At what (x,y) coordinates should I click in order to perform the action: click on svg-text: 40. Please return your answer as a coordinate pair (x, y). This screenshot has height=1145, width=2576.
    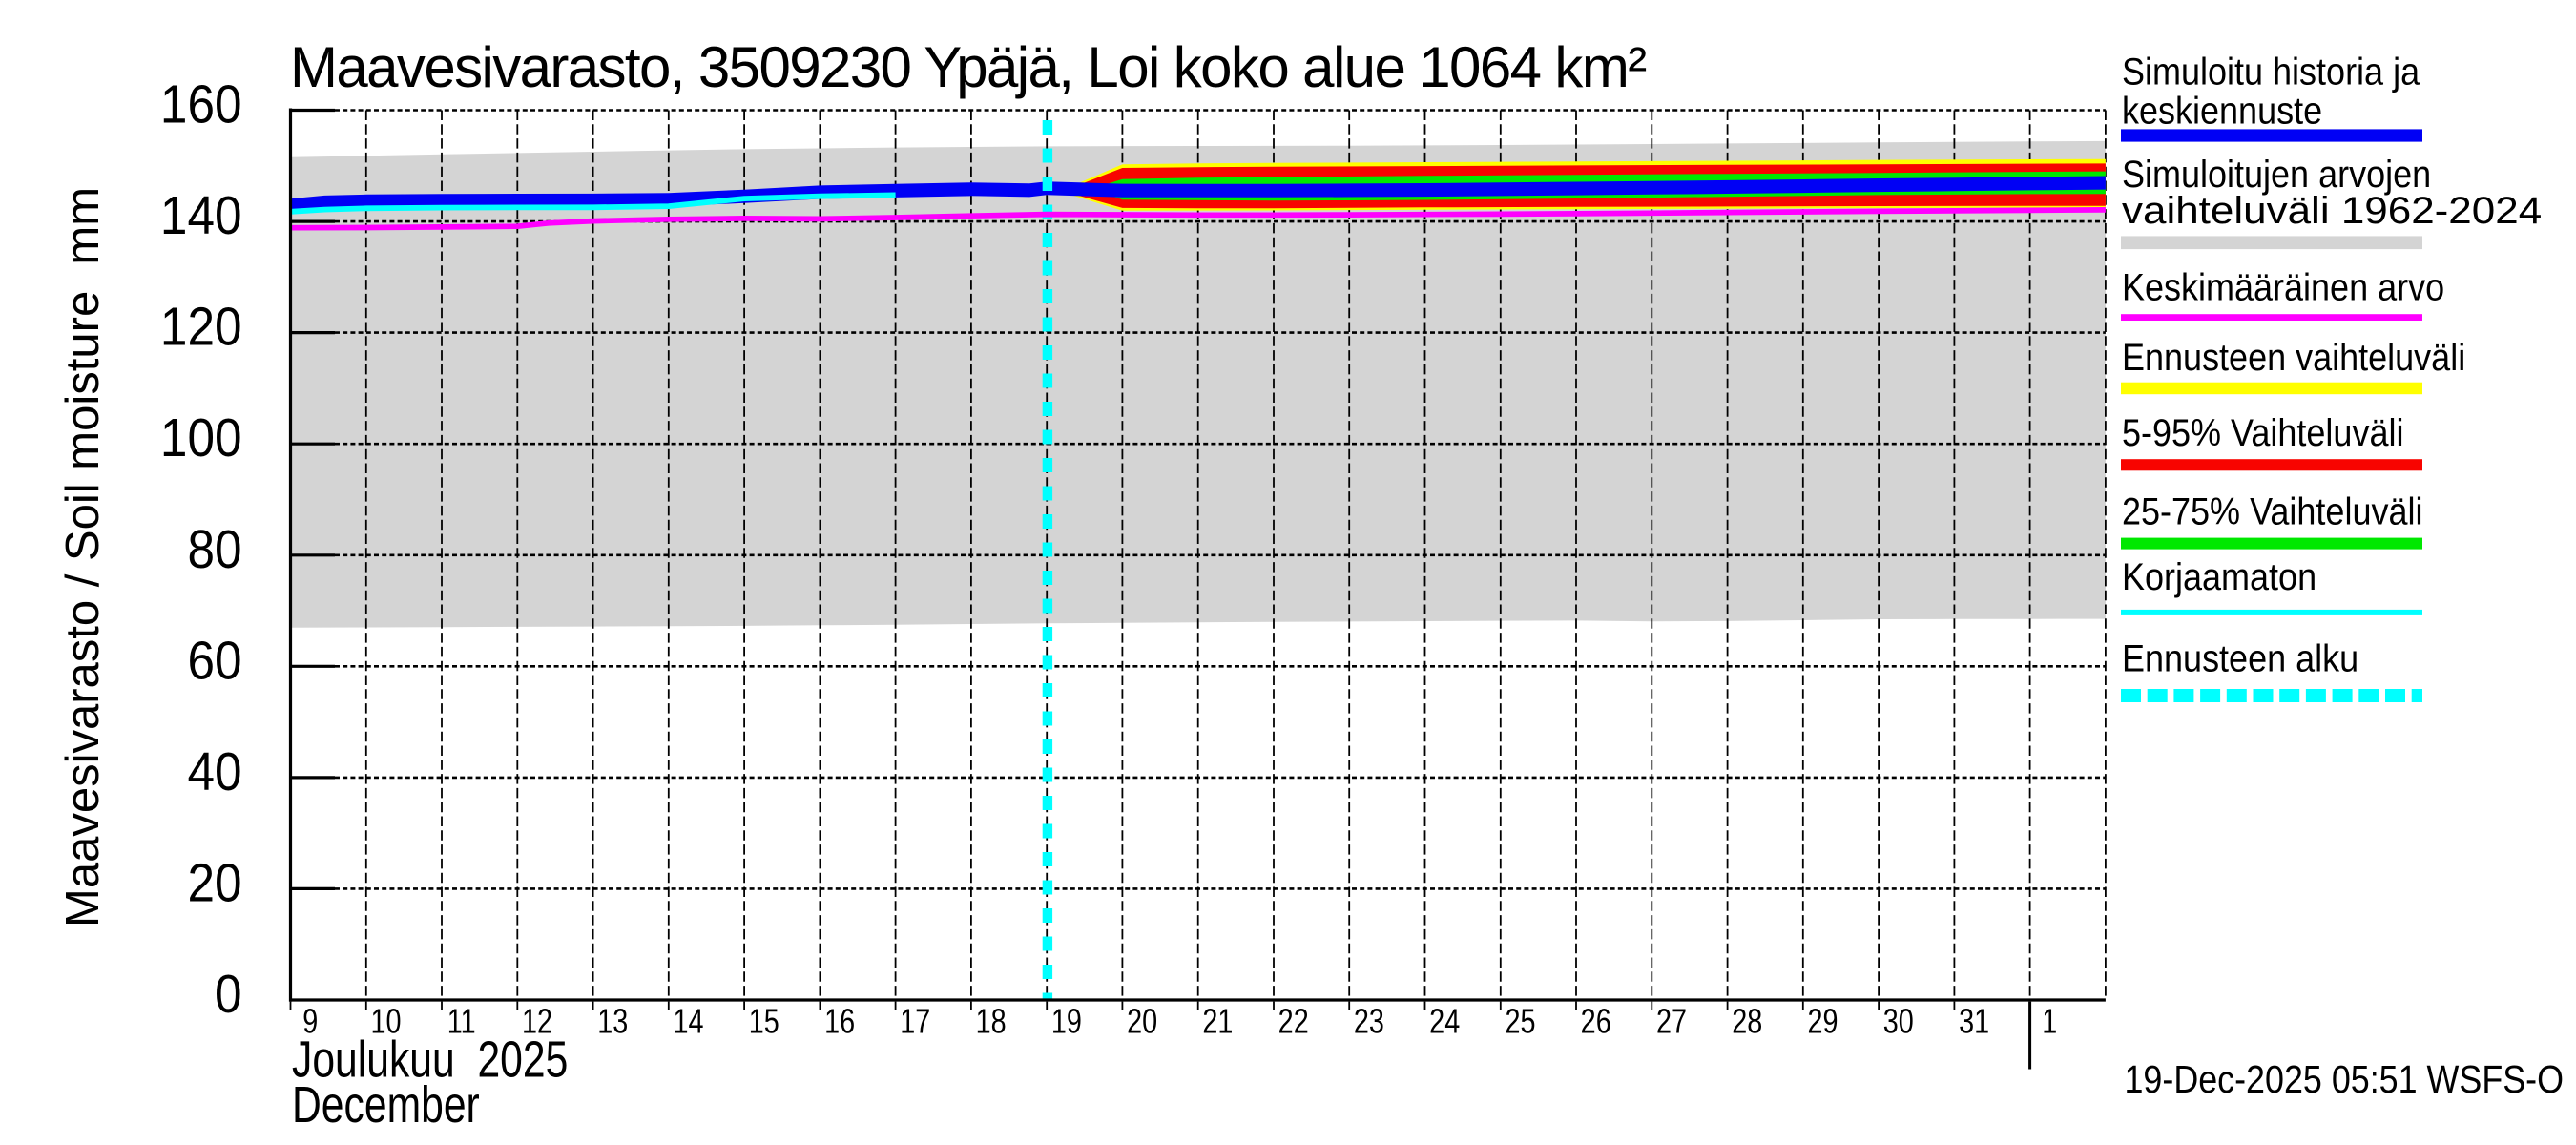
    Looking at the image, I should click on (214, 771).